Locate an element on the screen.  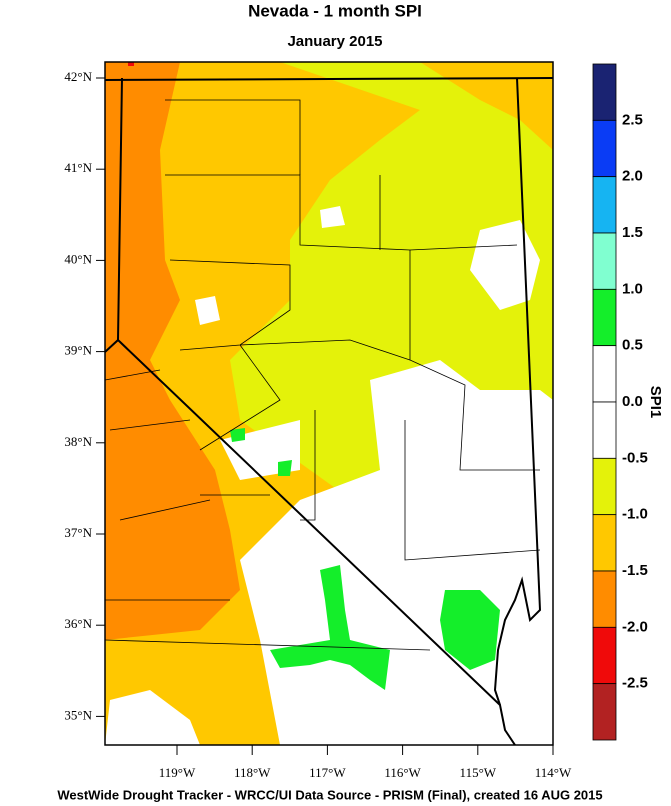
lat-label: 36°N is located at coordinates (78, 623).